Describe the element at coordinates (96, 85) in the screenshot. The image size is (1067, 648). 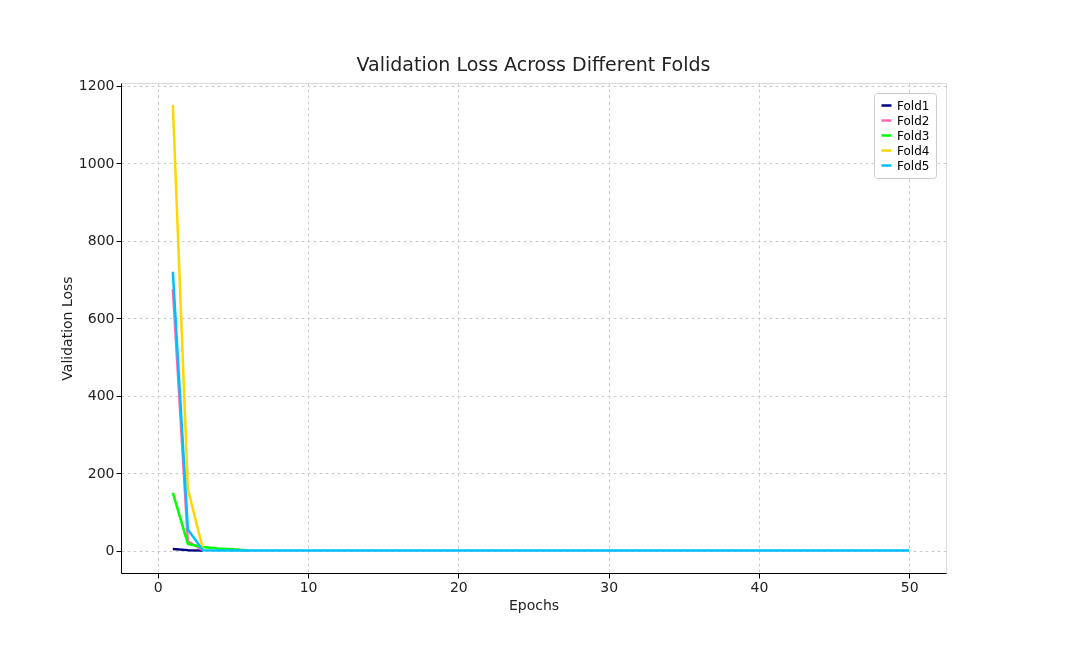
I see `y-tick-label: 1200` at that location.